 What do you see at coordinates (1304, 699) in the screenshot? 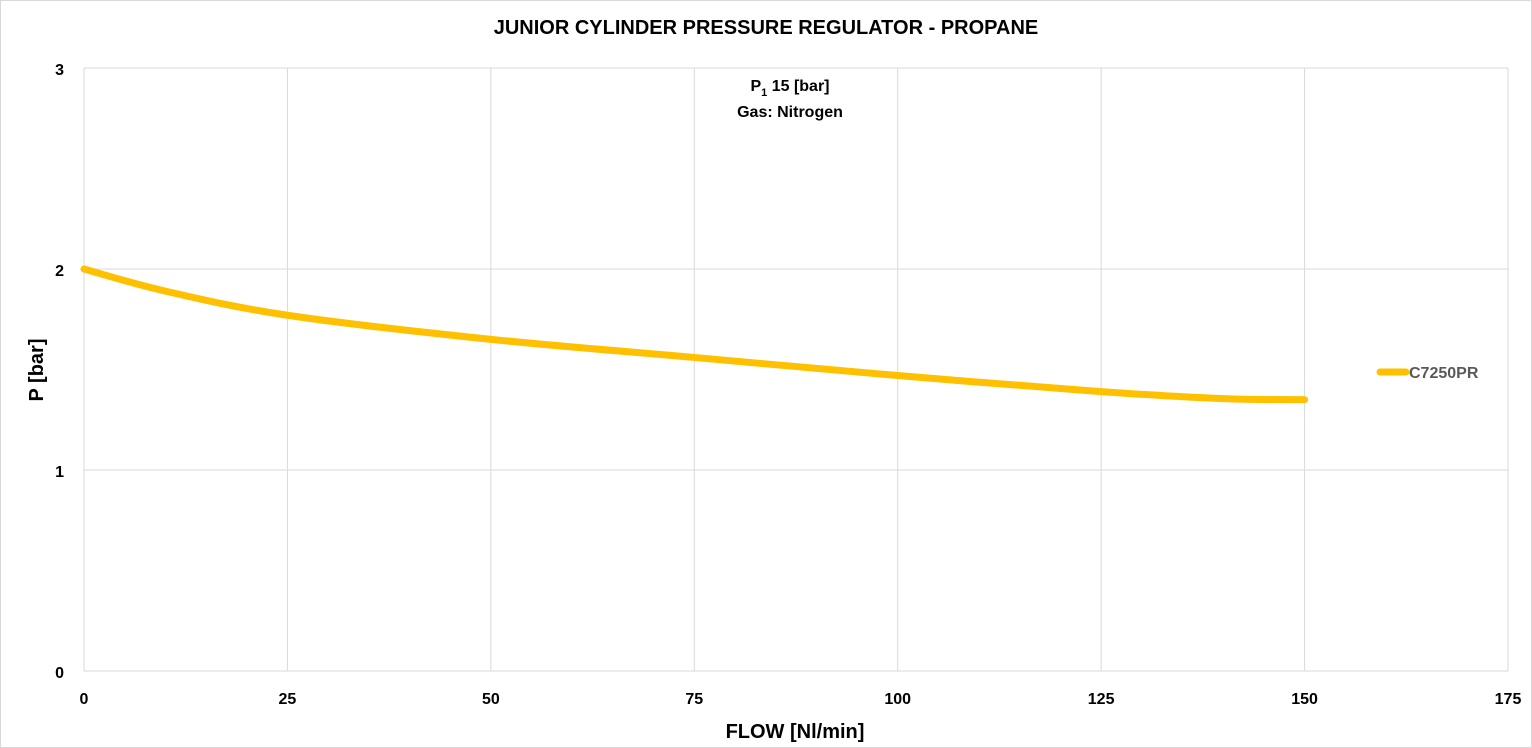
I see `x-tick-label: 150` at bounding box center [1304, 699].